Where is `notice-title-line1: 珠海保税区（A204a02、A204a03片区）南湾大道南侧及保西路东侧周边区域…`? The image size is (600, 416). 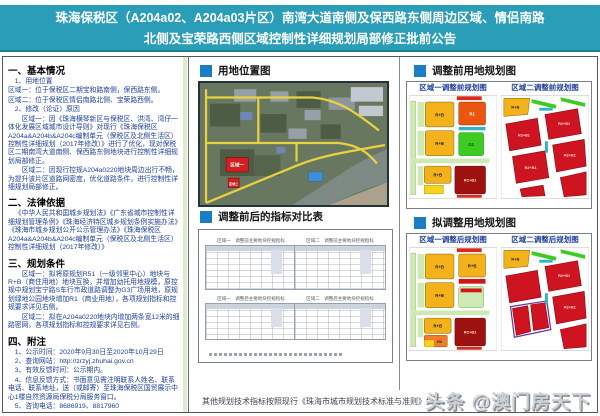
notice-title-line1: 珠海保税区（A204a02、A204a03片区）南湾大道南侧及保西路东侧周边区域… is located at coordinates (300, 18).